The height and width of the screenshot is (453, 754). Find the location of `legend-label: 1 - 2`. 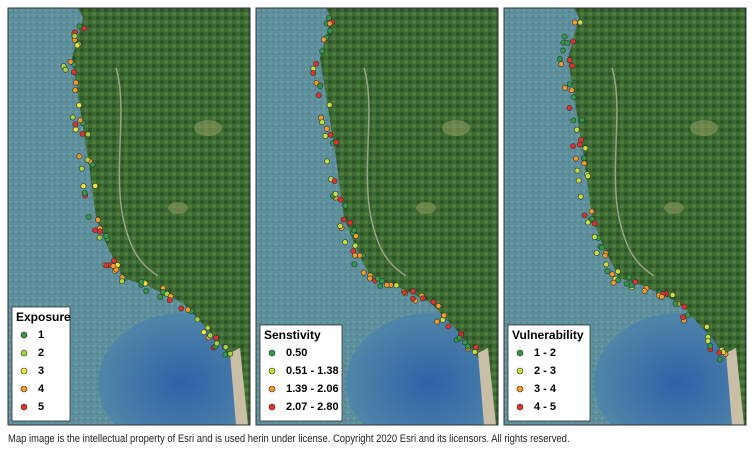

legend-label: 1 - 2 is located at coordinates (545, 353).